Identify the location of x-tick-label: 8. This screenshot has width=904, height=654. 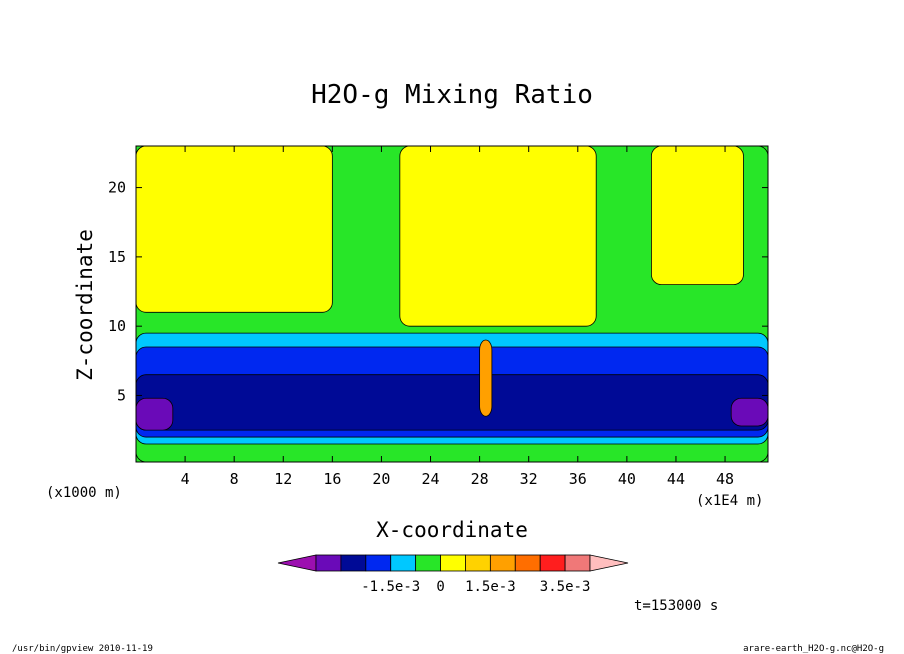
(234, 479).